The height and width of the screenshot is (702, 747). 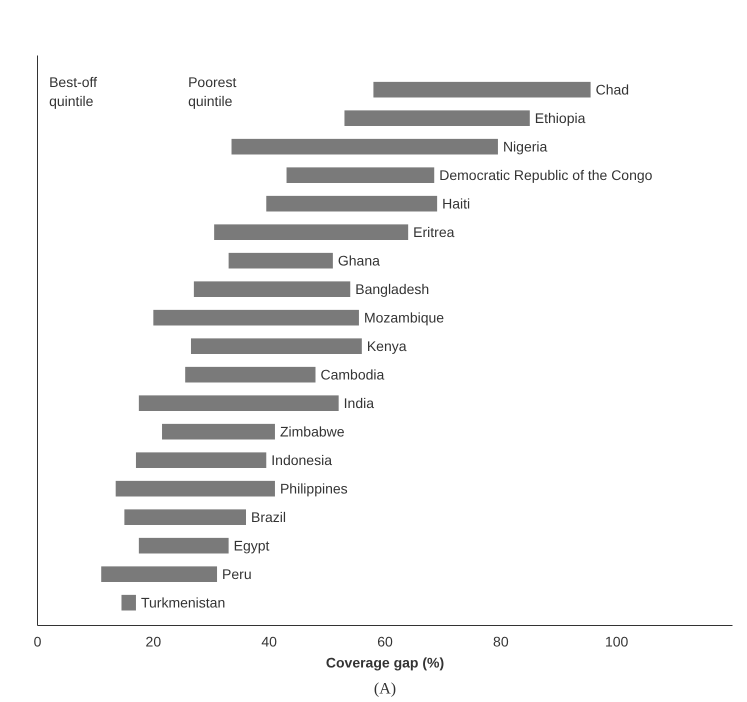 What do you see at coordinates (154, 642) in the screenshot?
I see `x-tick-label: 20` at bounding box center [154, 642].